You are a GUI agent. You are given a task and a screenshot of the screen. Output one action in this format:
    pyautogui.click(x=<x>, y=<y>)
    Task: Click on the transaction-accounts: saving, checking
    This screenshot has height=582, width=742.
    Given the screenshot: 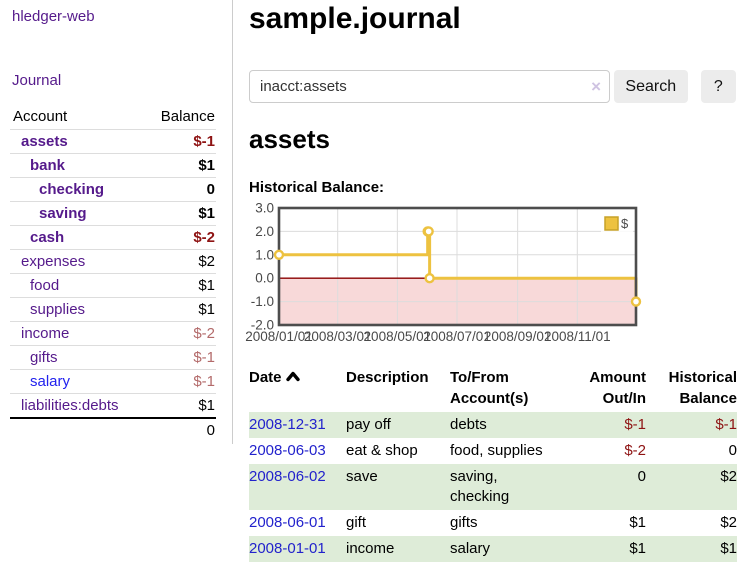 What is the action you would take?
    pyautogui.click(x=480, y=486)
    